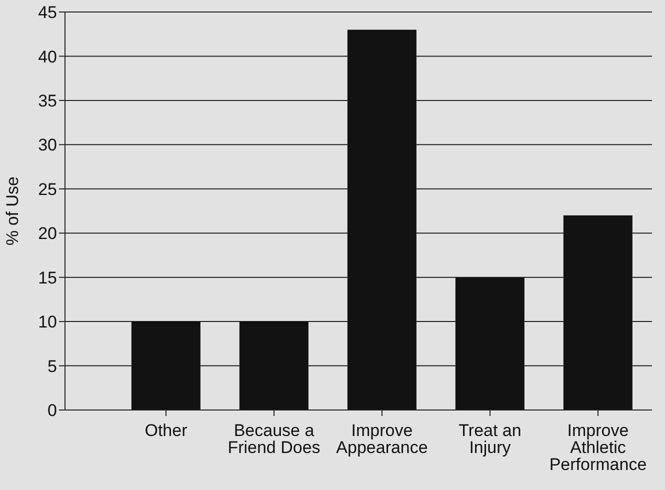 The image size is (665, 490). What do you see at coordinates (166, 430) in the screenshot?
I see `x-tick-label: Other` at bounding box center [166, 430].